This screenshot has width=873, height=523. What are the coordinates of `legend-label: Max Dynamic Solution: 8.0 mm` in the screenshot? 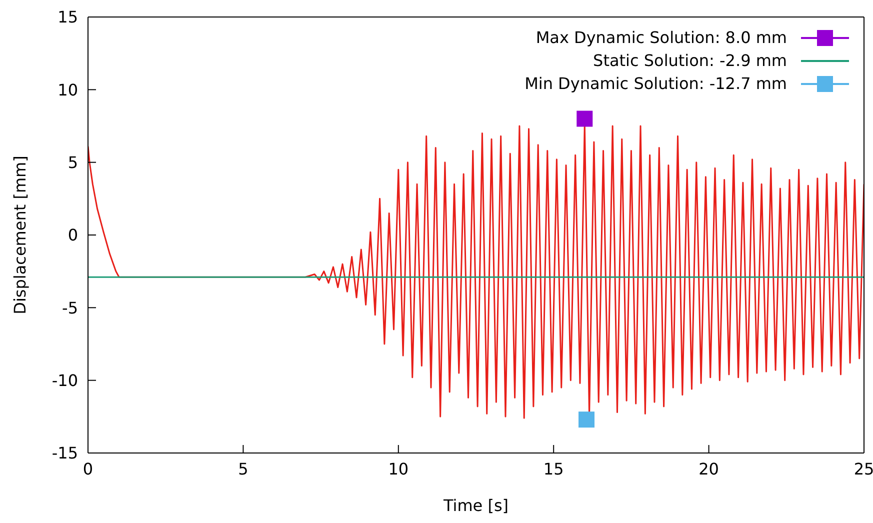 It's located at (661, 37).